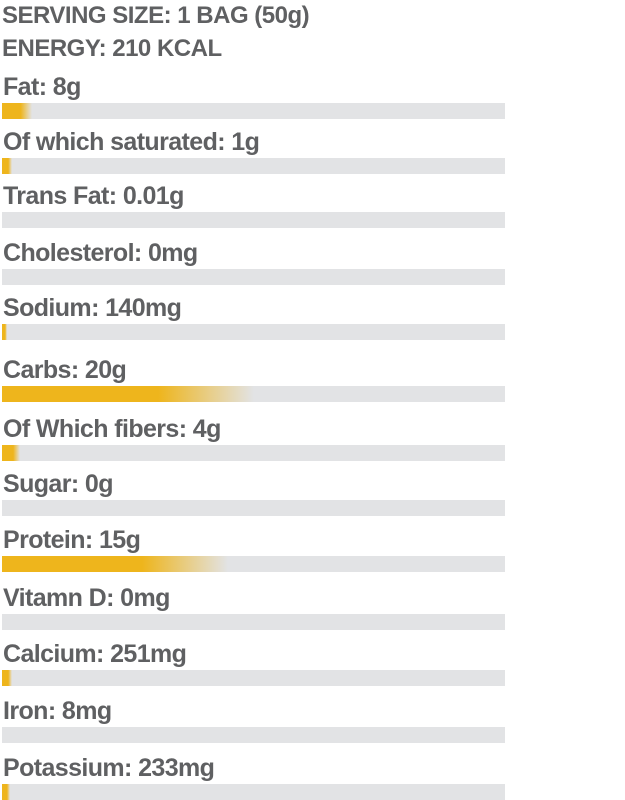  Describe the element at coordinates (156, 15) in the screenshot. I see `serving-size: SERVING SIZE: 1 BAG (50g)` at that location.